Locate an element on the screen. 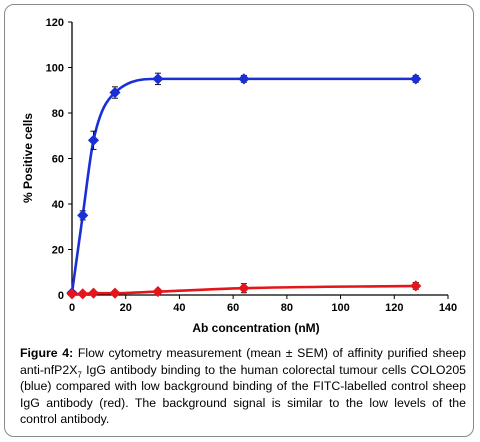 The height and width of the screenshot is (442, 480). caption-subscript: 7 is located at coordinates (79, 374).